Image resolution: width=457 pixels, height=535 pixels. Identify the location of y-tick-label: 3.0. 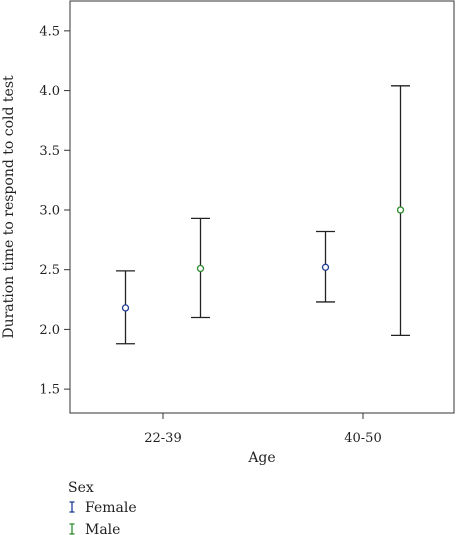
(49, 210).